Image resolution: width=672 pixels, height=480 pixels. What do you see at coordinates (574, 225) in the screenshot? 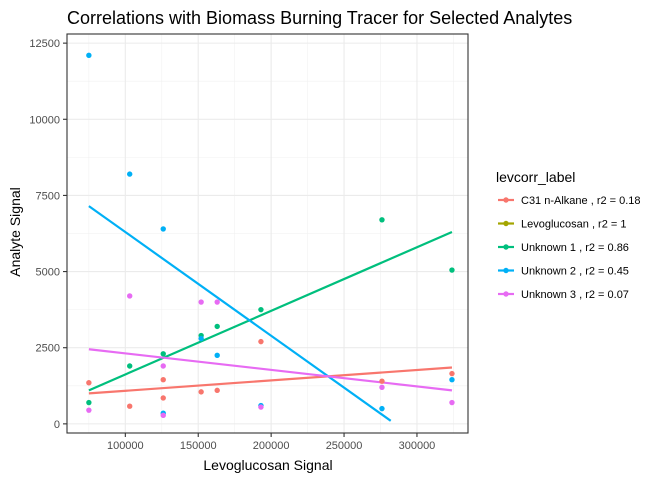
I see `legend-label-1: Levoglucosan , r2 = 1` at bounding box center [574, 225].